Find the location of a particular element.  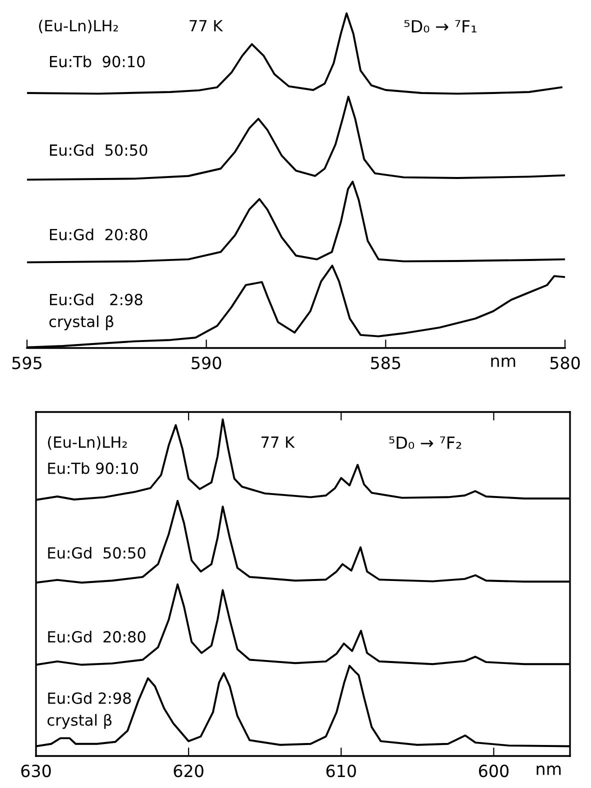

x-tick-label: 580 is located at coordinates (565, 363).